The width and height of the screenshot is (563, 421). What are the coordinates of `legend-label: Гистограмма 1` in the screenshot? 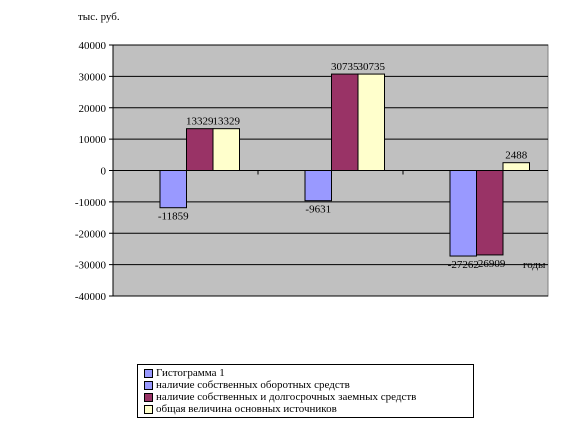 It's located at (190, 373).